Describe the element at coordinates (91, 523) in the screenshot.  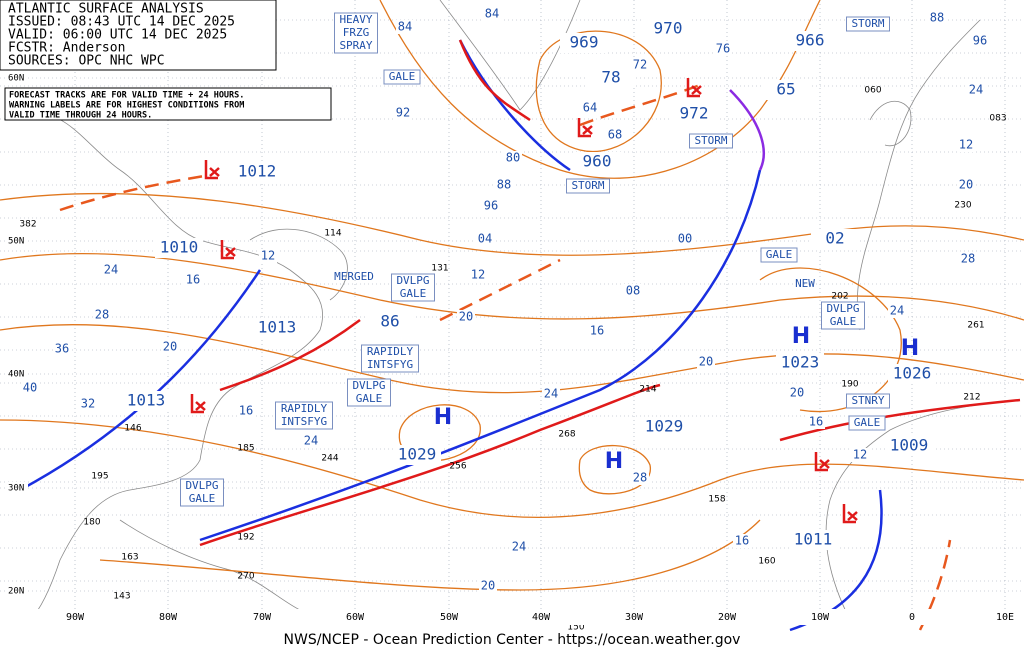
I see `station-pressure: 180` at that location.